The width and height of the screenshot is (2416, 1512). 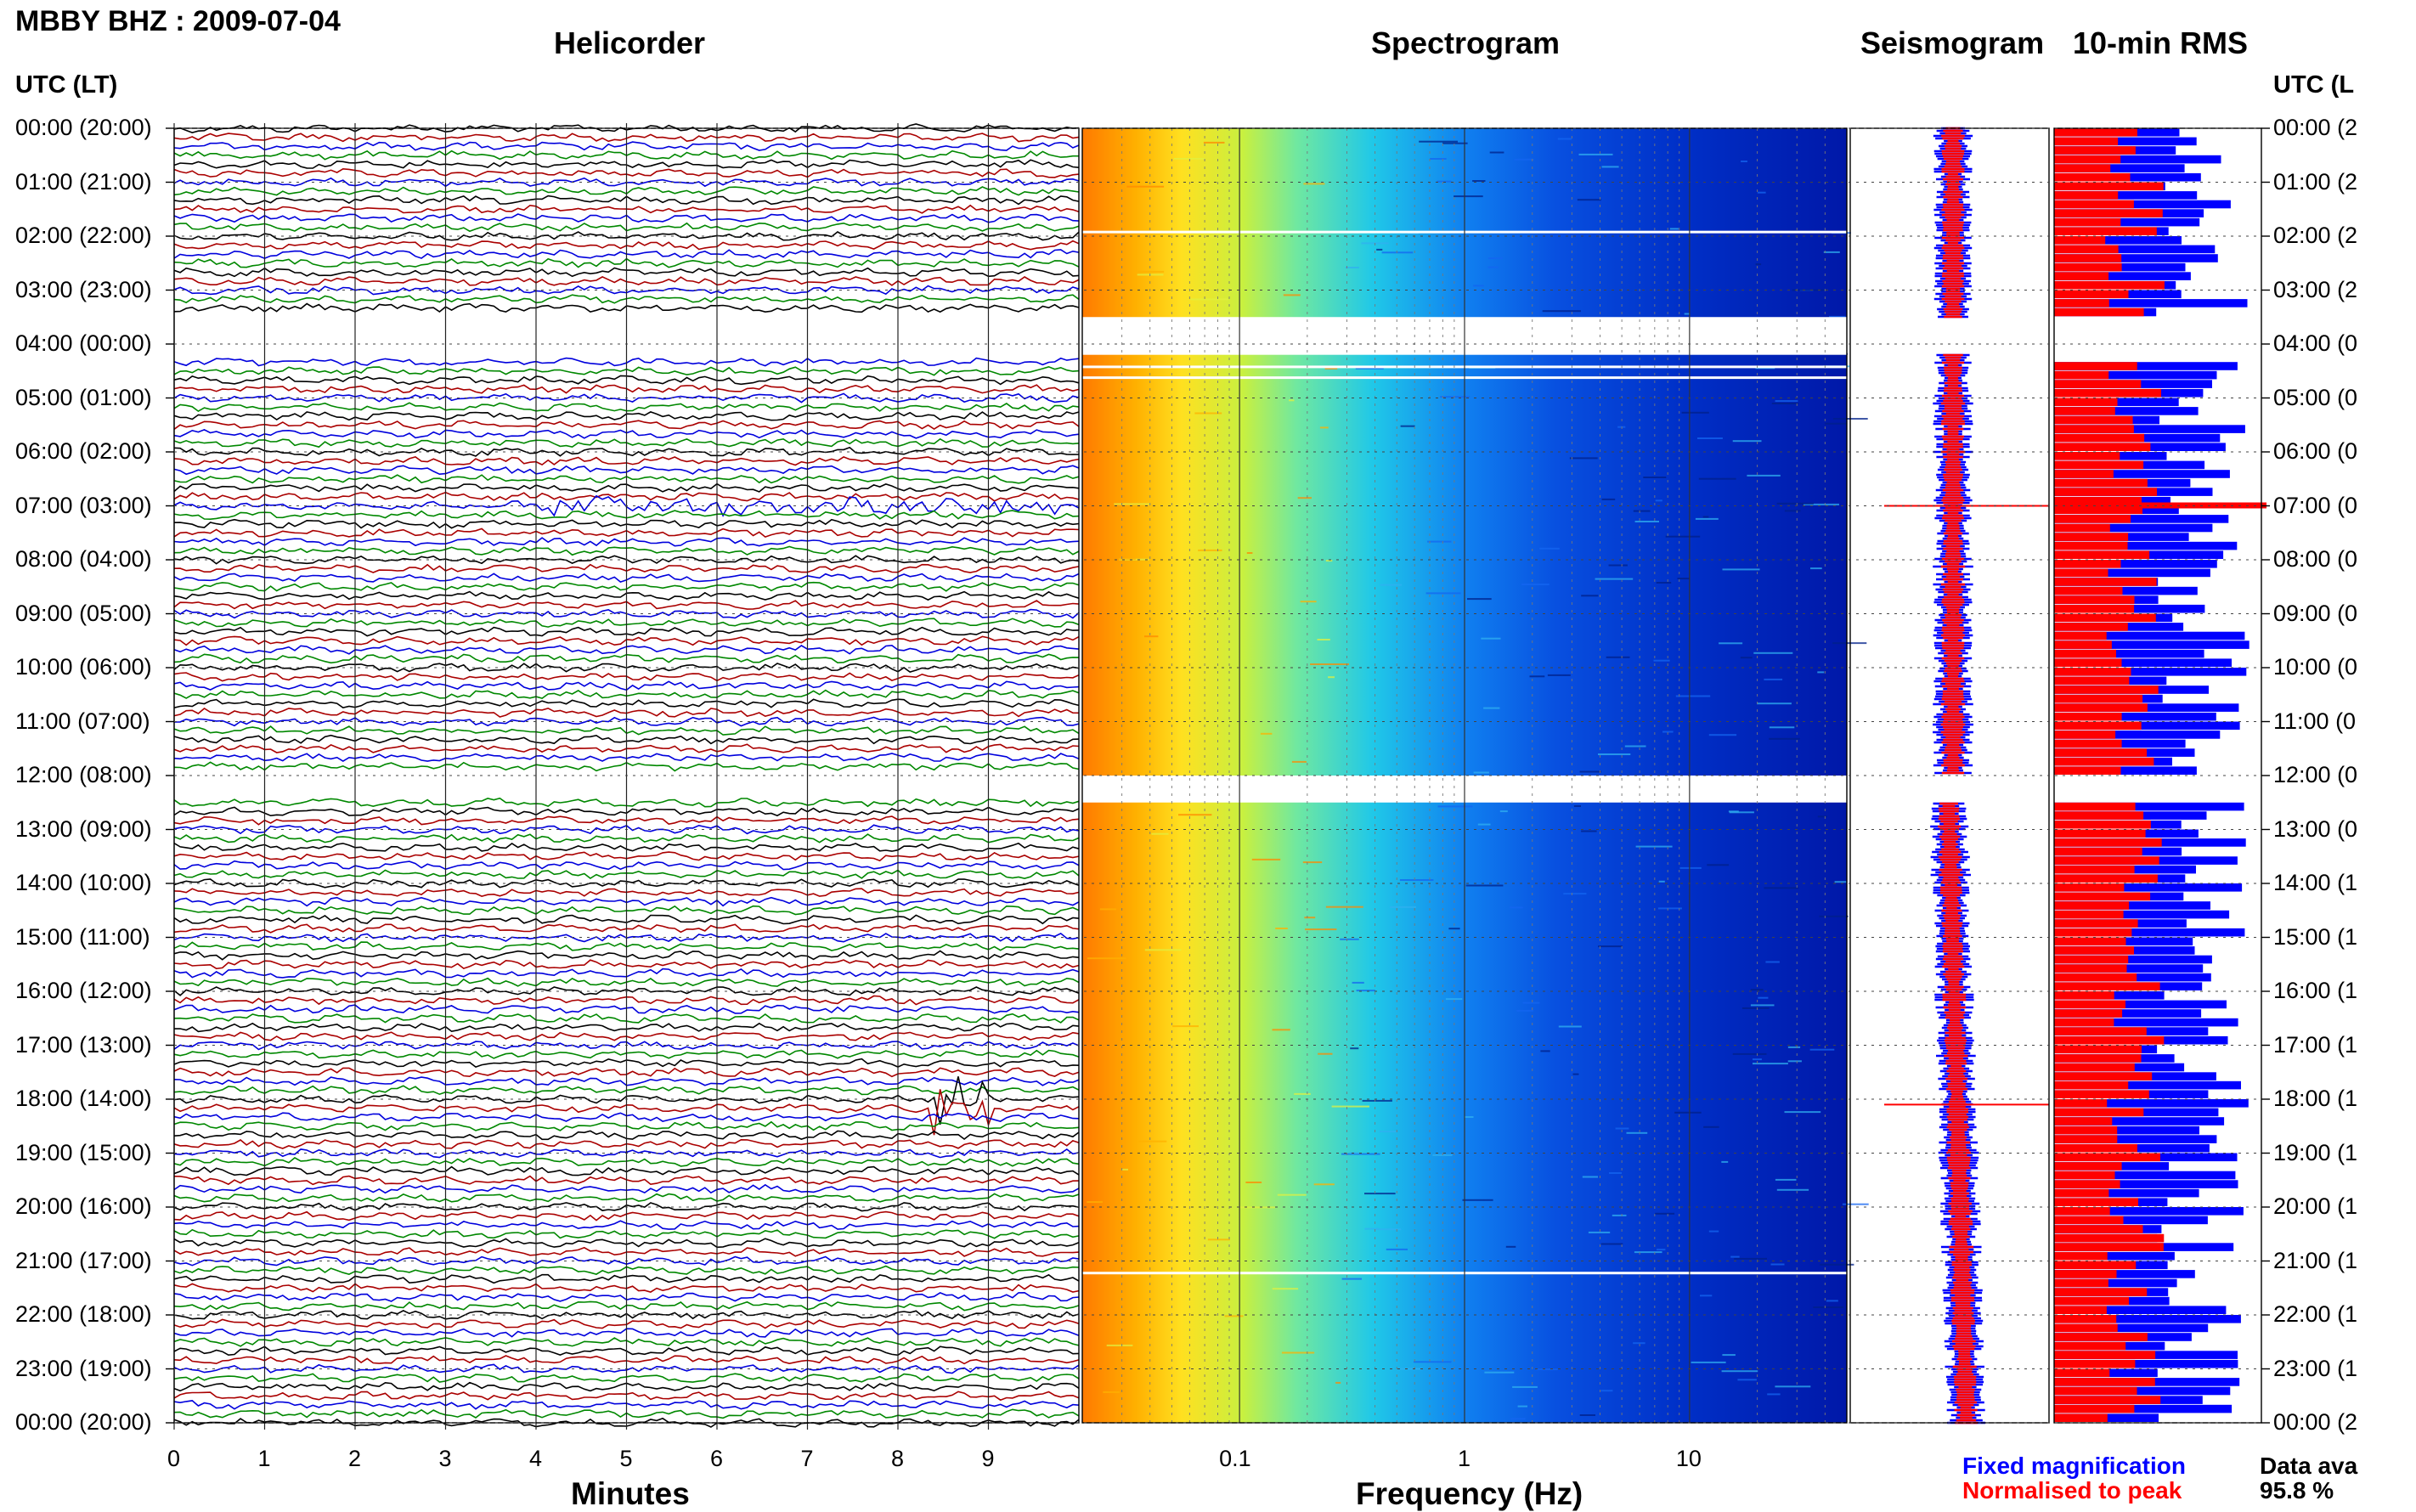 I want to click on left-time-label: 05:00 (01:00), so click(x=83, y=397).